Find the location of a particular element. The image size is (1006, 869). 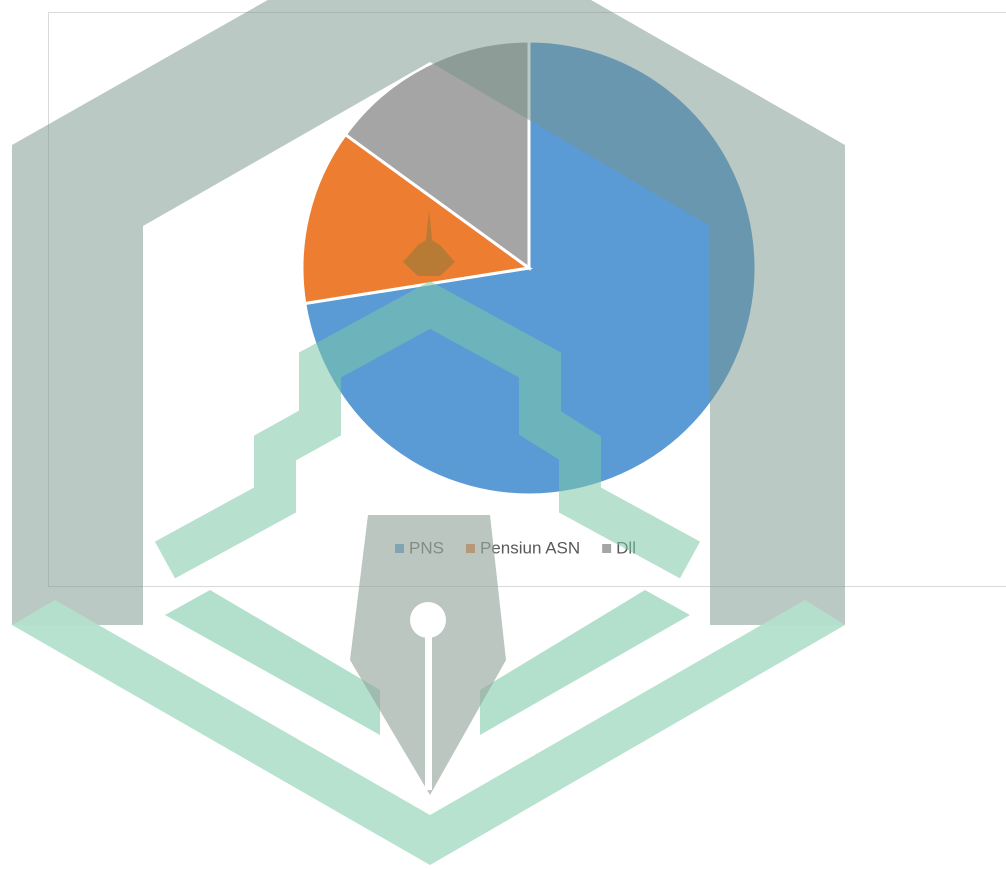

watermark-stroke-left is located at coordinates (272, 662).